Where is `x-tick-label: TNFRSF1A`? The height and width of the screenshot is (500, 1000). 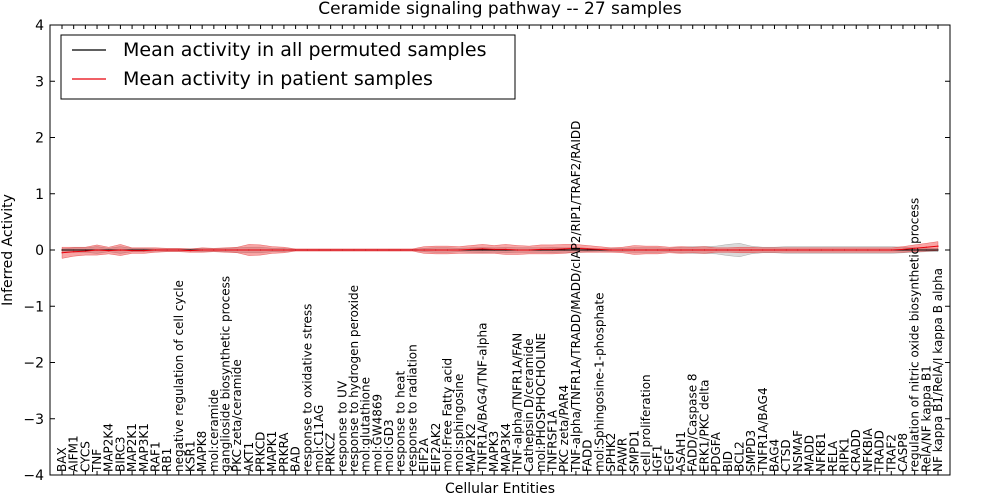 x-tick-label: TNFRSF1A is located at coordinates (553, 441).